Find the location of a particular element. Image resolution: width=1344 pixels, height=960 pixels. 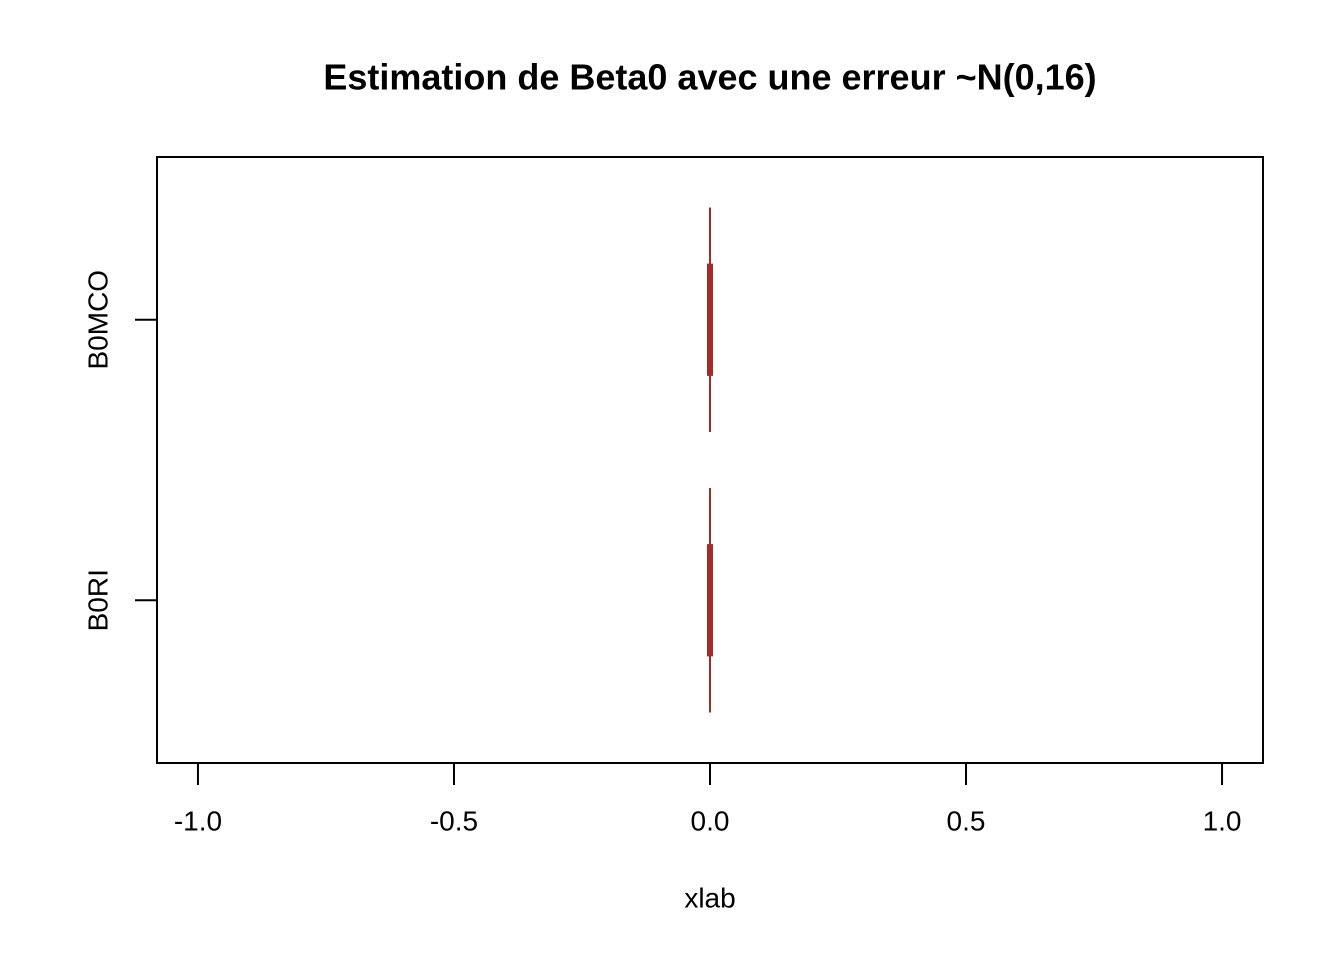

x-tick-label: -1.0 is located at coordinates (198, 820).